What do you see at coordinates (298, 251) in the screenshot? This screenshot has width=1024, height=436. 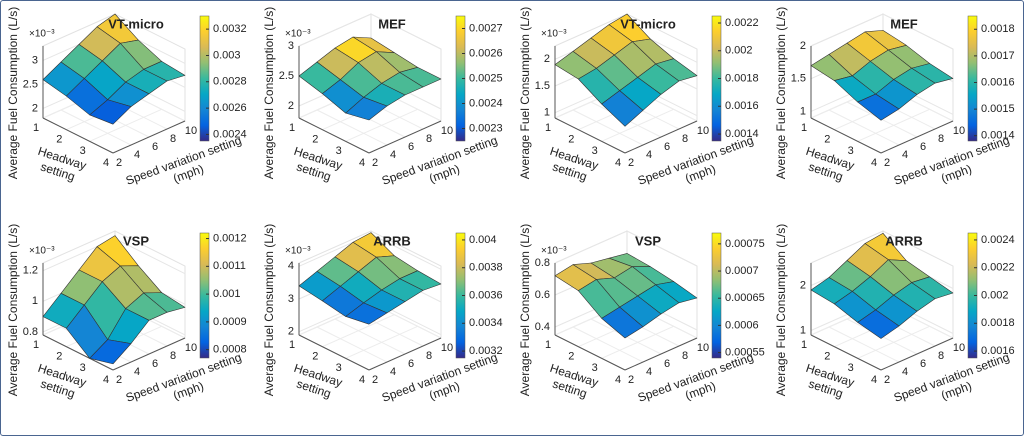 I see `axis-exponent: ×10⁻³` at bounding box center [298, 251].